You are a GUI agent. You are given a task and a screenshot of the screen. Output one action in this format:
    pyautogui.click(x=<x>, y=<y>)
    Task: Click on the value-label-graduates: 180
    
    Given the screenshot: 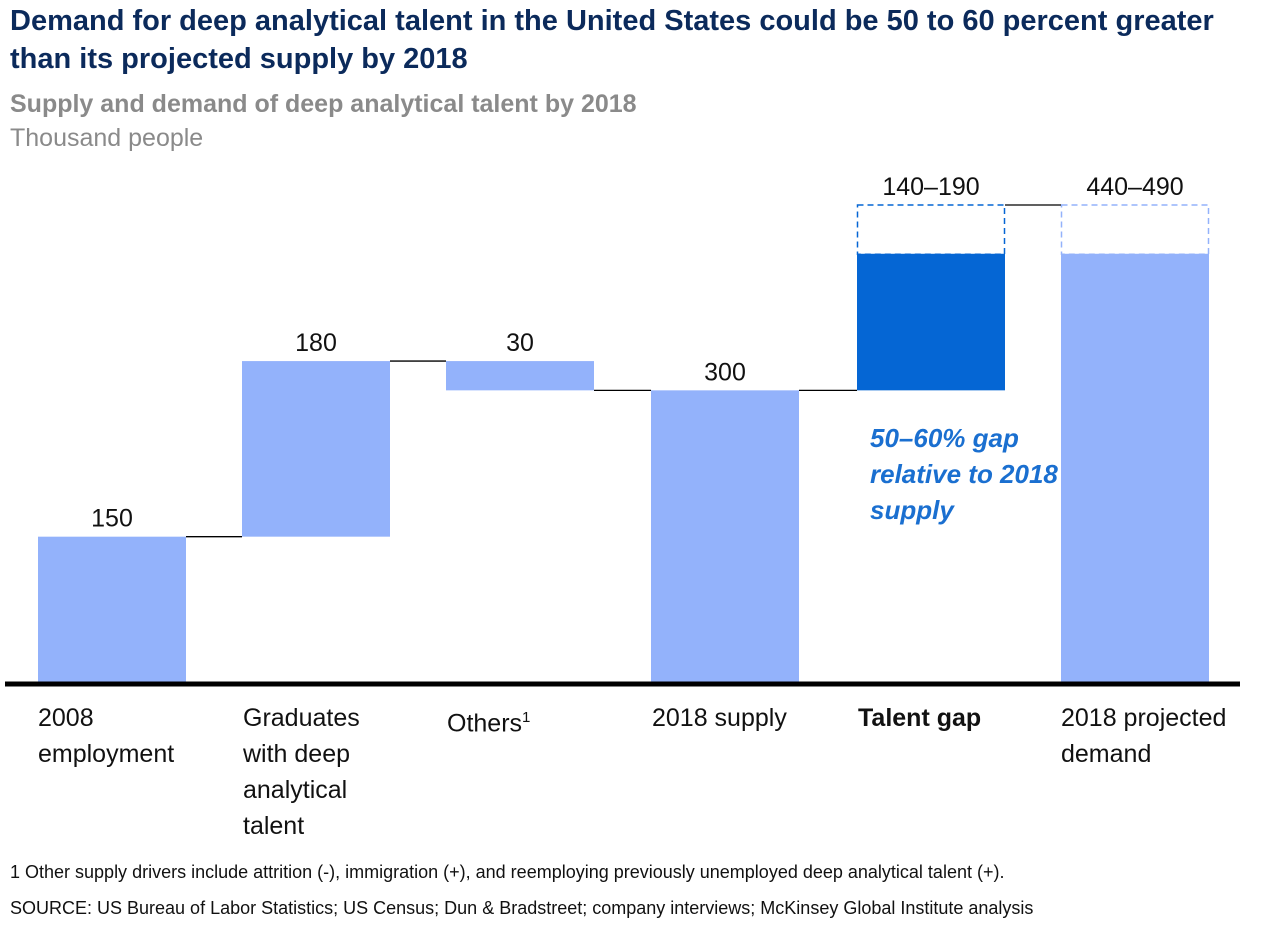 What is the action you would take?
    pyautogui.click(x=316, y=343)
    